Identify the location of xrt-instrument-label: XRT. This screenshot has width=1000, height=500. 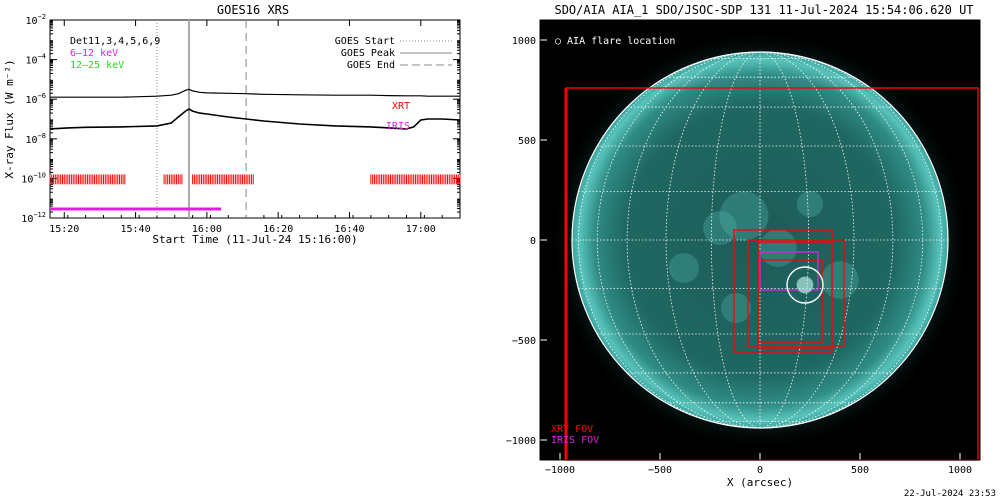
(401, 106).